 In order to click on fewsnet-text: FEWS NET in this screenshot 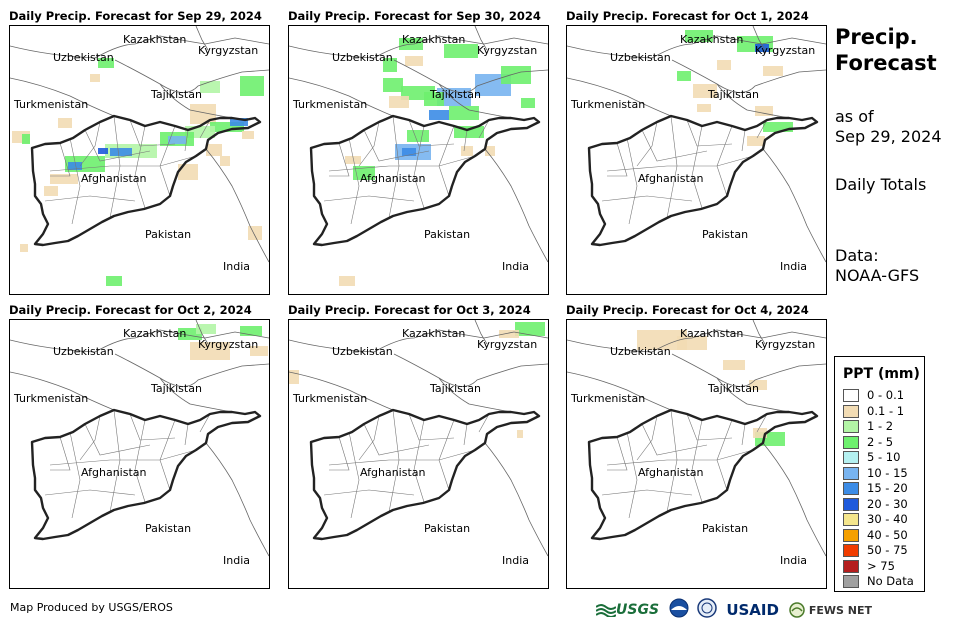, I will do `click(840, 610)`.